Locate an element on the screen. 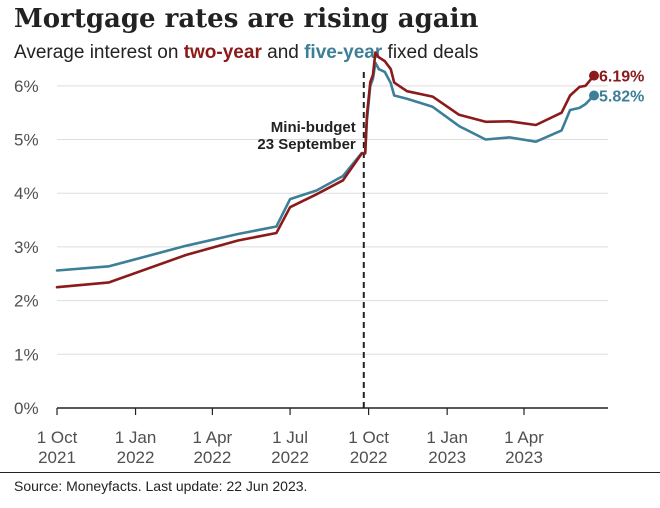  subtitle-prefix: Average interest on is located at coordinates (99, 52).